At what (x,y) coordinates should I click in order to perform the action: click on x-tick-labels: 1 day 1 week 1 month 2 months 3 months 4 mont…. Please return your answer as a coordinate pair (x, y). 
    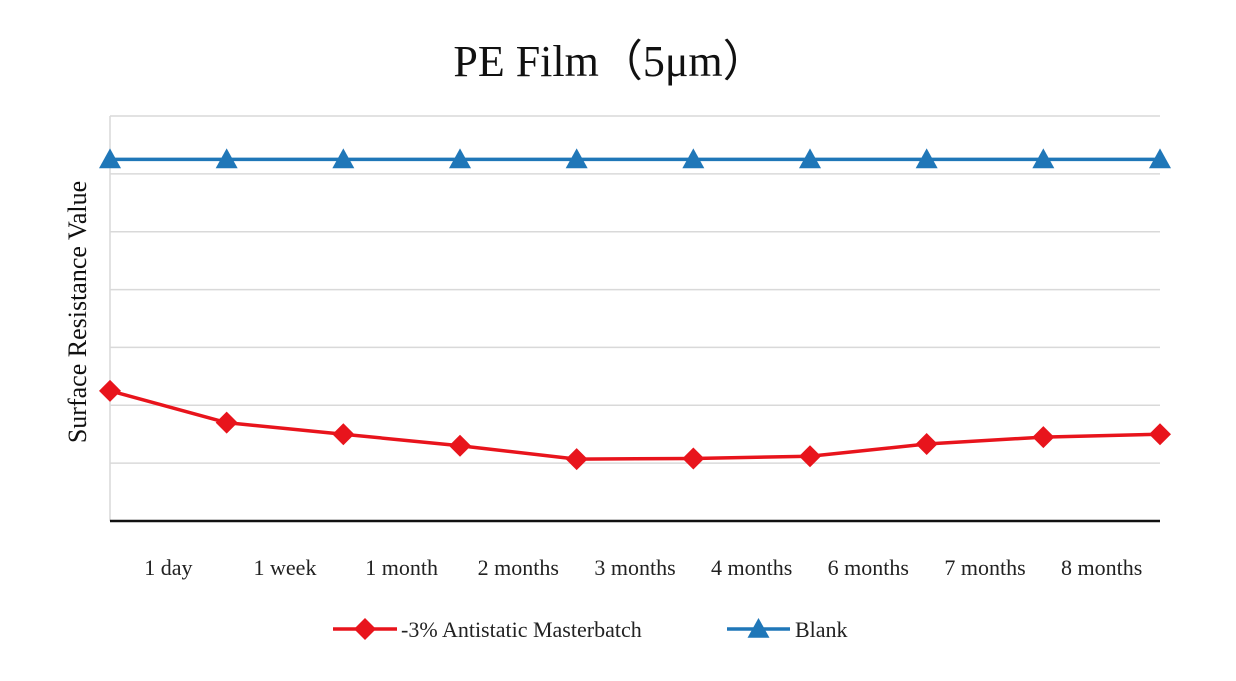
    Looking at the image, I should click on (643, 567).